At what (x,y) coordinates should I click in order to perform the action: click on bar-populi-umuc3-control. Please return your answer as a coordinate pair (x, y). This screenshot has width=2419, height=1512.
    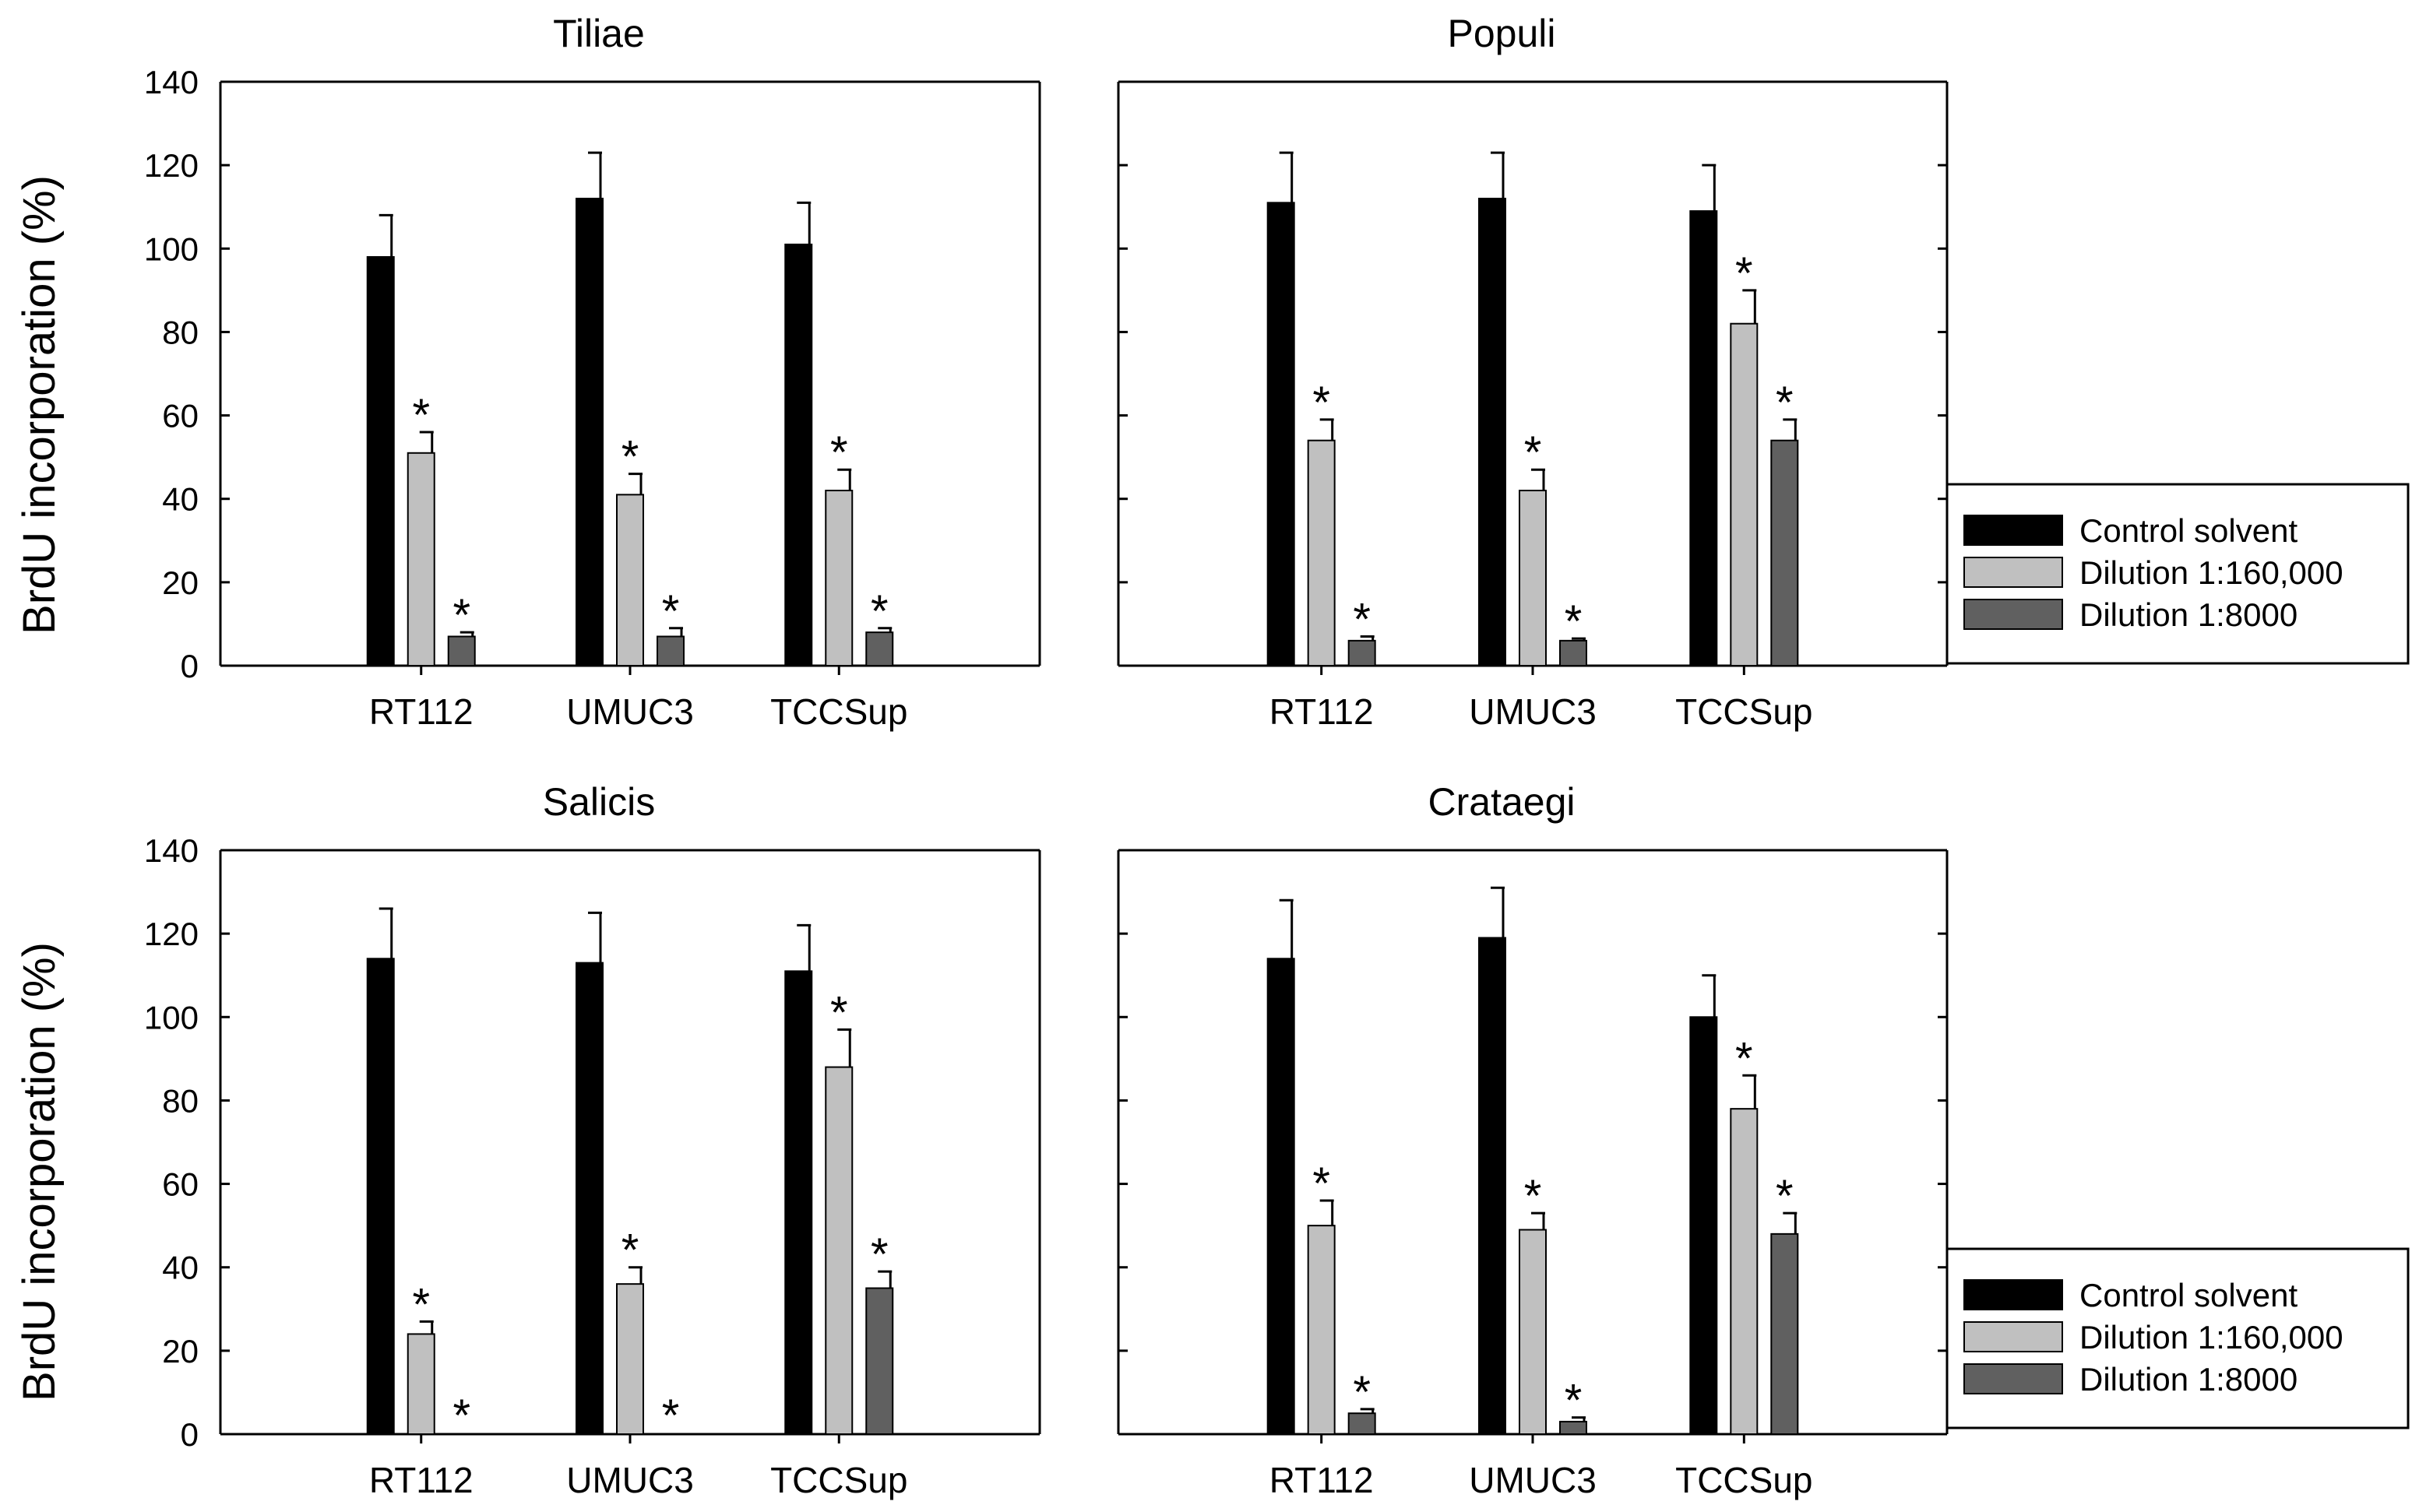
    Looking at the image, I should click on (1492, 432).